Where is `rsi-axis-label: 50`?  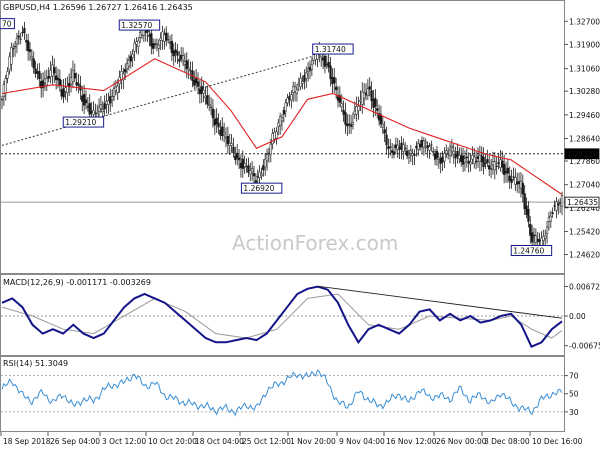
rsi-axis-label: 50 is located at coordinates (574, 394).